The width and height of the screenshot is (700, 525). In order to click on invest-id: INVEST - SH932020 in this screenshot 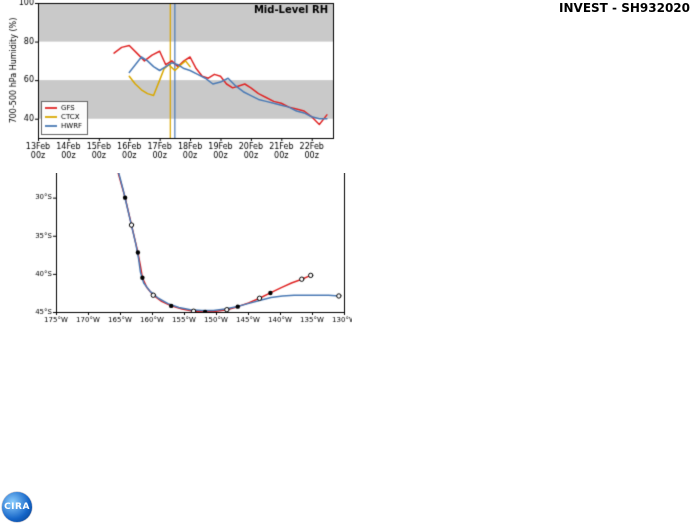, I will do `click(624, 8)`.